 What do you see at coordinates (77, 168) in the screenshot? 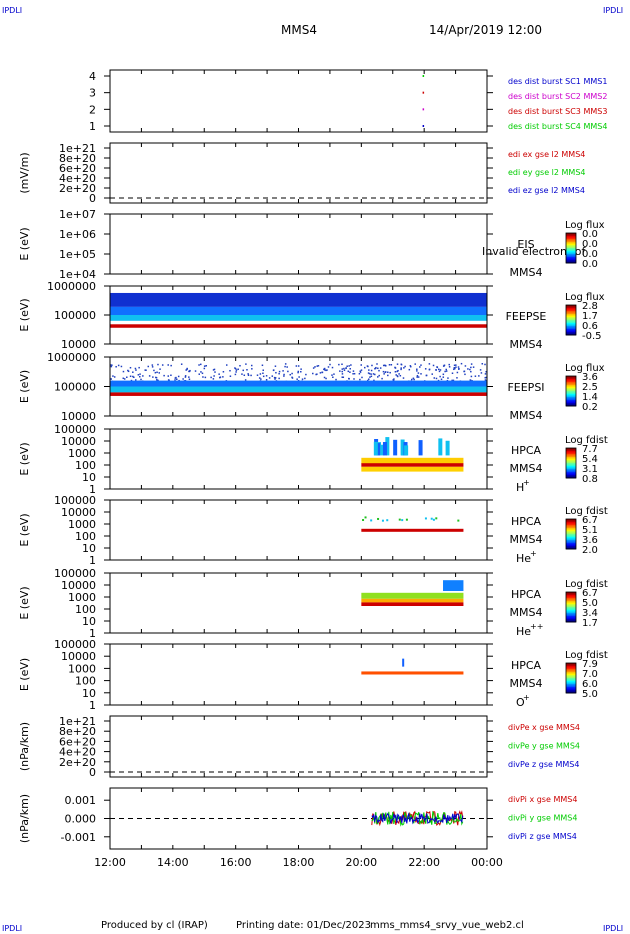
I see `y-tick-label: 6e+20` at bounding box center [77, 168].